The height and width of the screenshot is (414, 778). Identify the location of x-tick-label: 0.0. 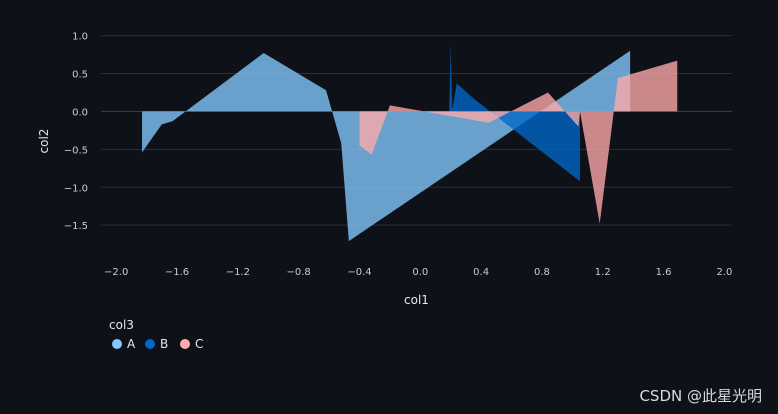
(420, 272).